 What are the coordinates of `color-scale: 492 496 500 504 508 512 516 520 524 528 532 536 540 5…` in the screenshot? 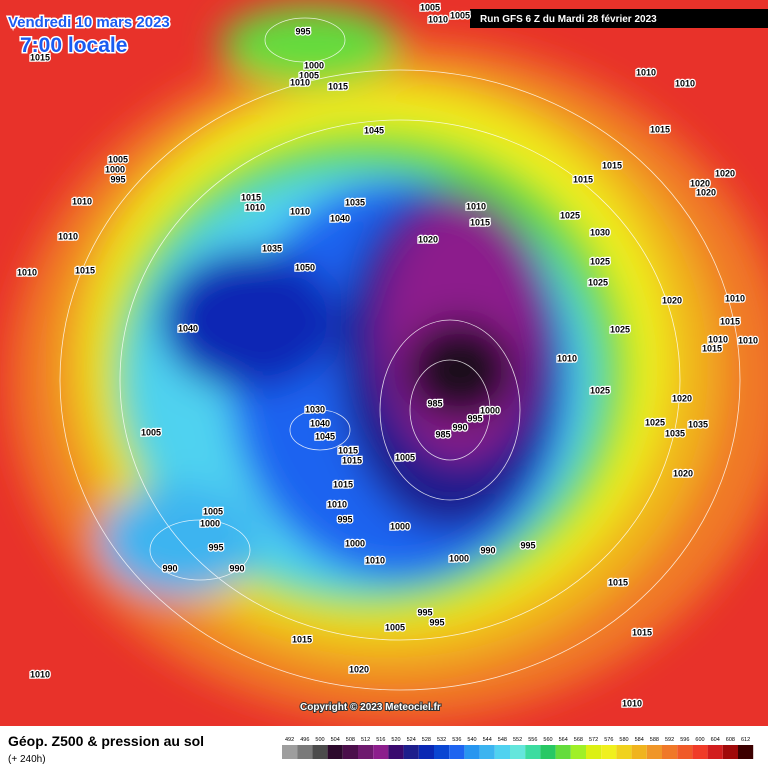 It's located at (518, 748).